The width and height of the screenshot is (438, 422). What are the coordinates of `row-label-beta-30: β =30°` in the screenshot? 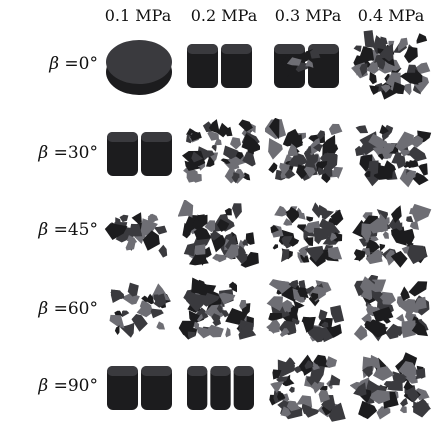 It's located at (58, 153).